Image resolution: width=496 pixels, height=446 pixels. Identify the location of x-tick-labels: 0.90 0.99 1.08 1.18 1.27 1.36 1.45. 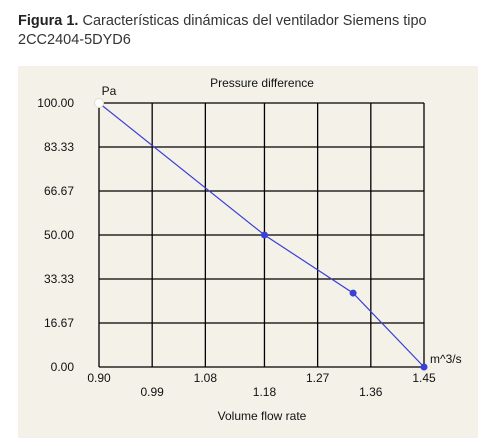
(261, 385).